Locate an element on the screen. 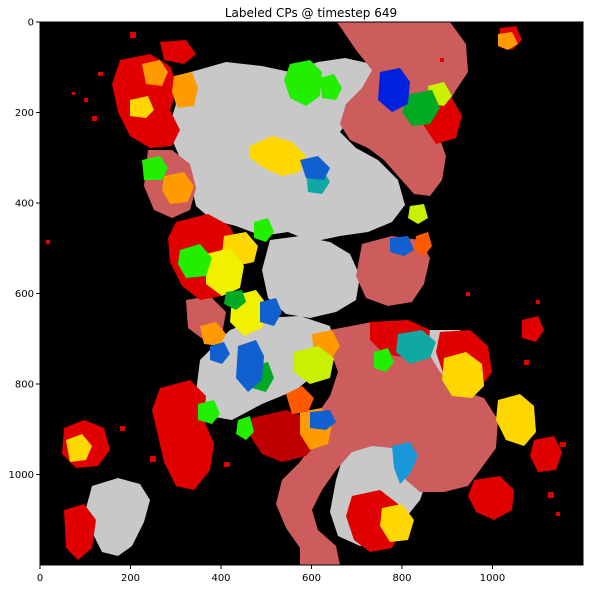 The height and width of the screenshot is (590, 590). chart-title: Labeled CPs @ timestep 649 is located at coordinates (311, 13).